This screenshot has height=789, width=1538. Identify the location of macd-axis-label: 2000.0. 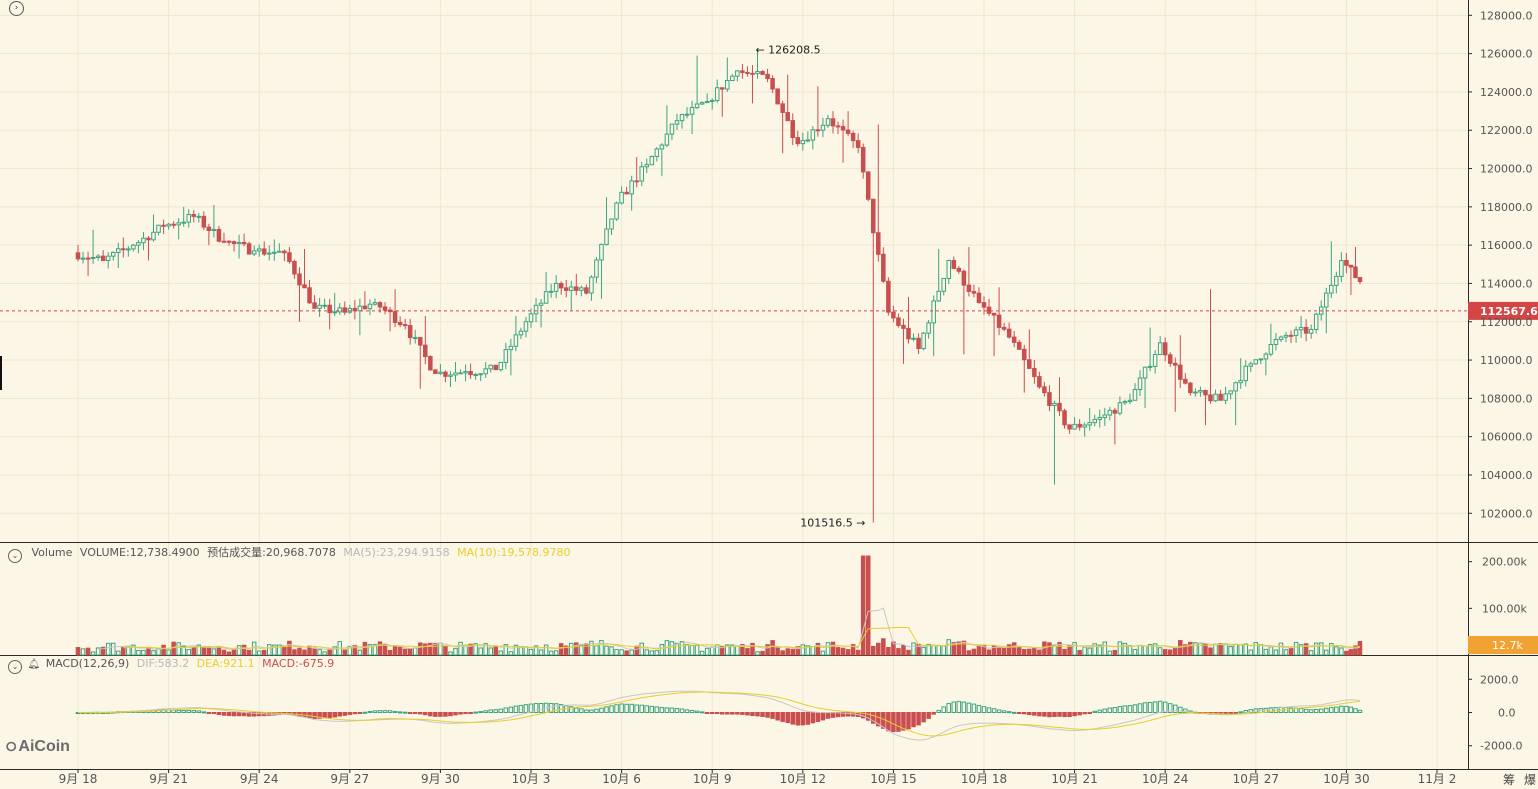
(1499, 679).